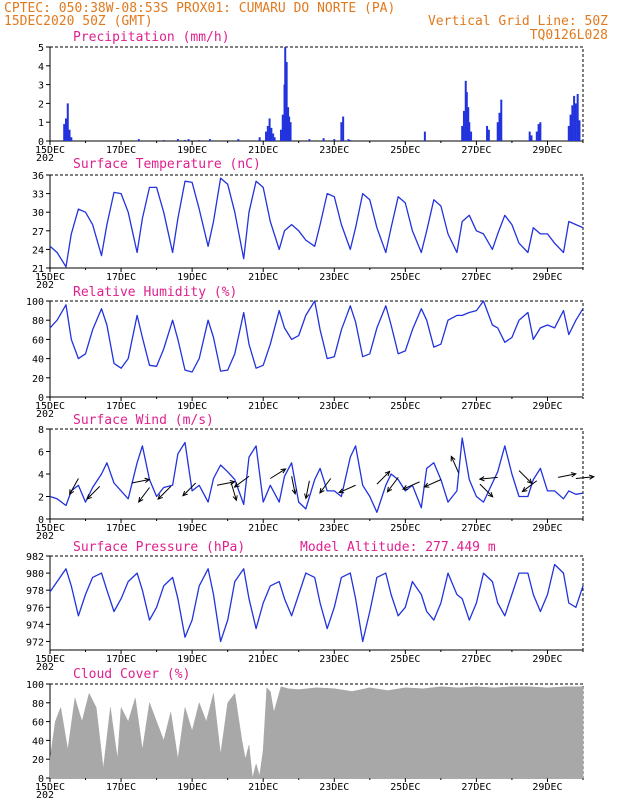 This screenshot has height=800, width=618. Describe the element at coordinates (78, 21) in the screenshot. I see `header-run-time: 15DEC2020 50Z (GMT)` at that location.